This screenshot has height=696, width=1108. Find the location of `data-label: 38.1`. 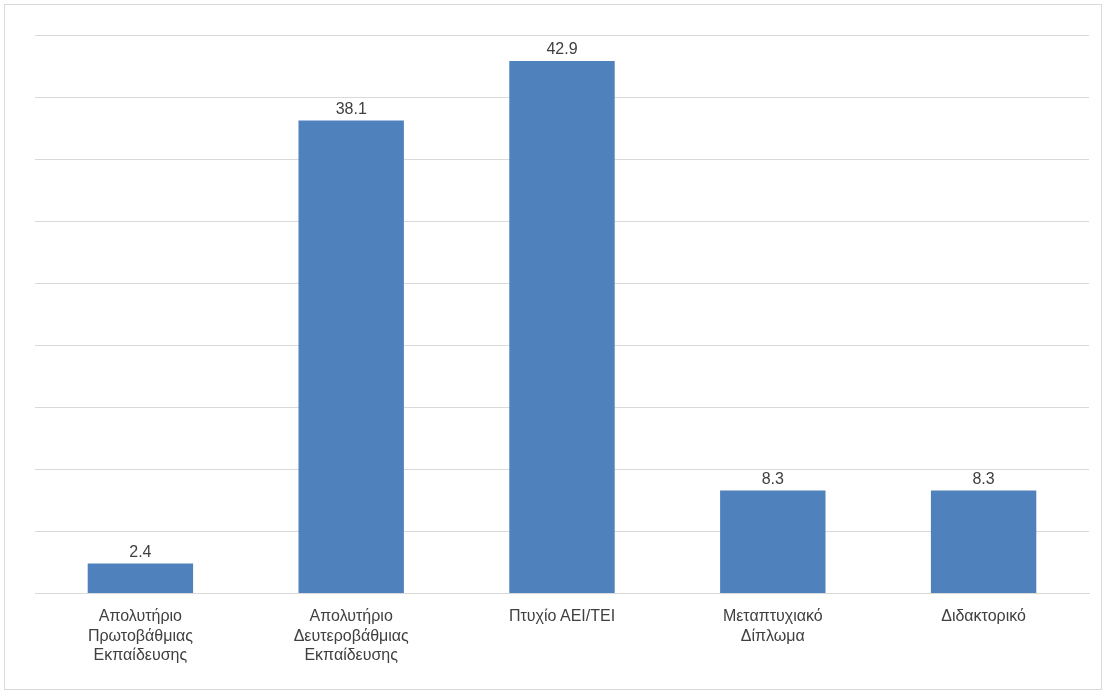

data-label: 38.1 is located at coordinates (351, 109).